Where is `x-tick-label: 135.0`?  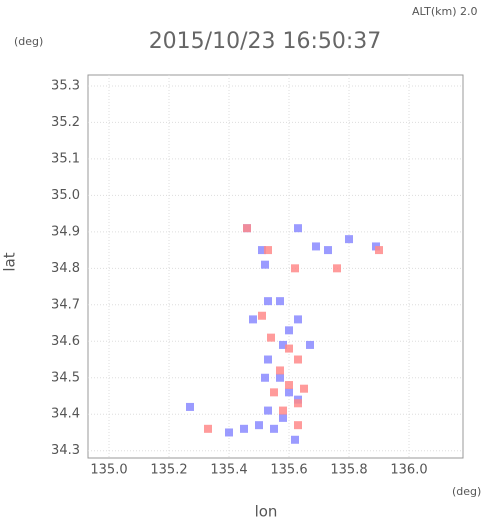 x-tick-label: 135.0 is located at coordinates (108, 470).